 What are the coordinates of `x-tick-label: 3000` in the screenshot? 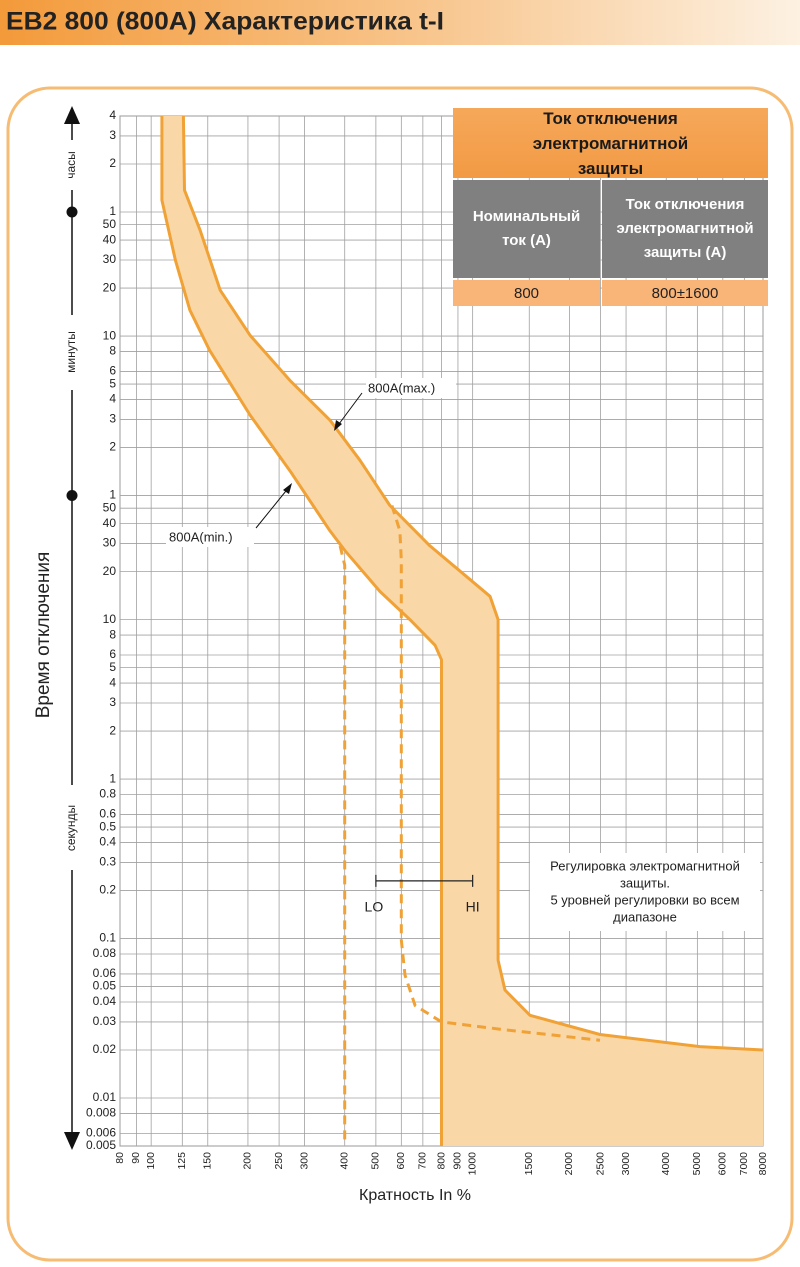 It's located at (626, 1164).